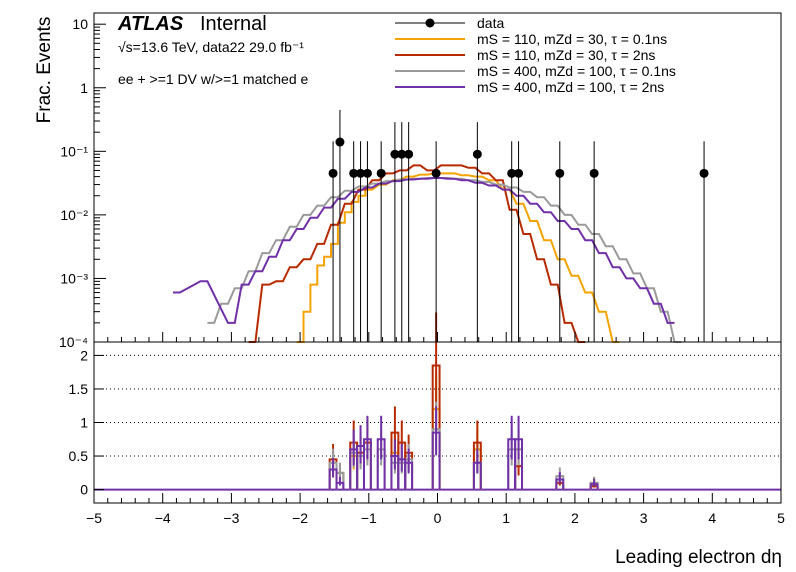 The width and height of the screenshot is (796, 572). What do you see at coordinates (369, 518) in the screenshot?
I see `x-tick-label: −1` at bounding box center [369, 518].